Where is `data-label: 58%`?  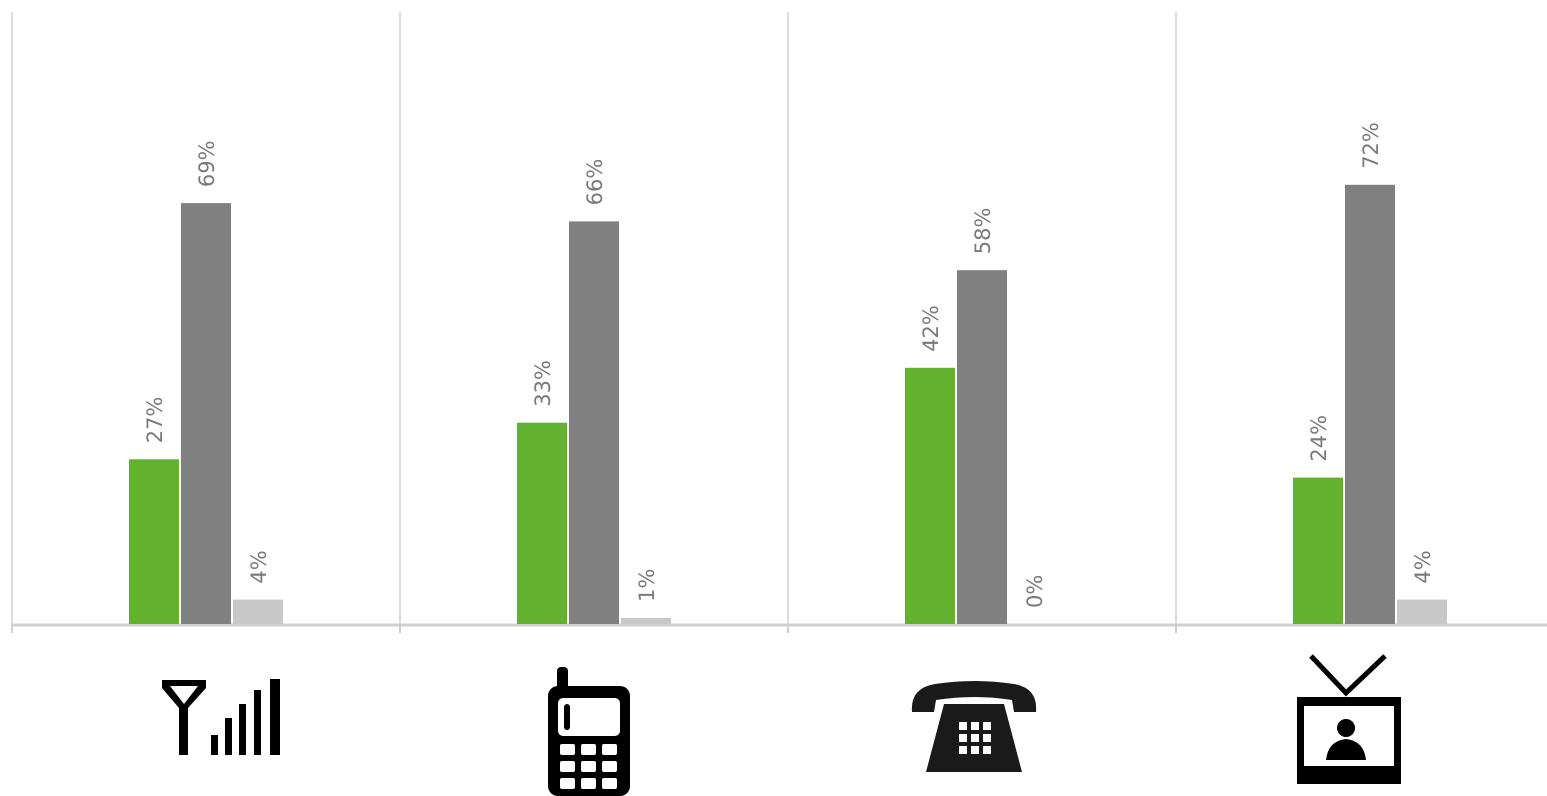 data-label: 58% is located at coordinates (983, 231).